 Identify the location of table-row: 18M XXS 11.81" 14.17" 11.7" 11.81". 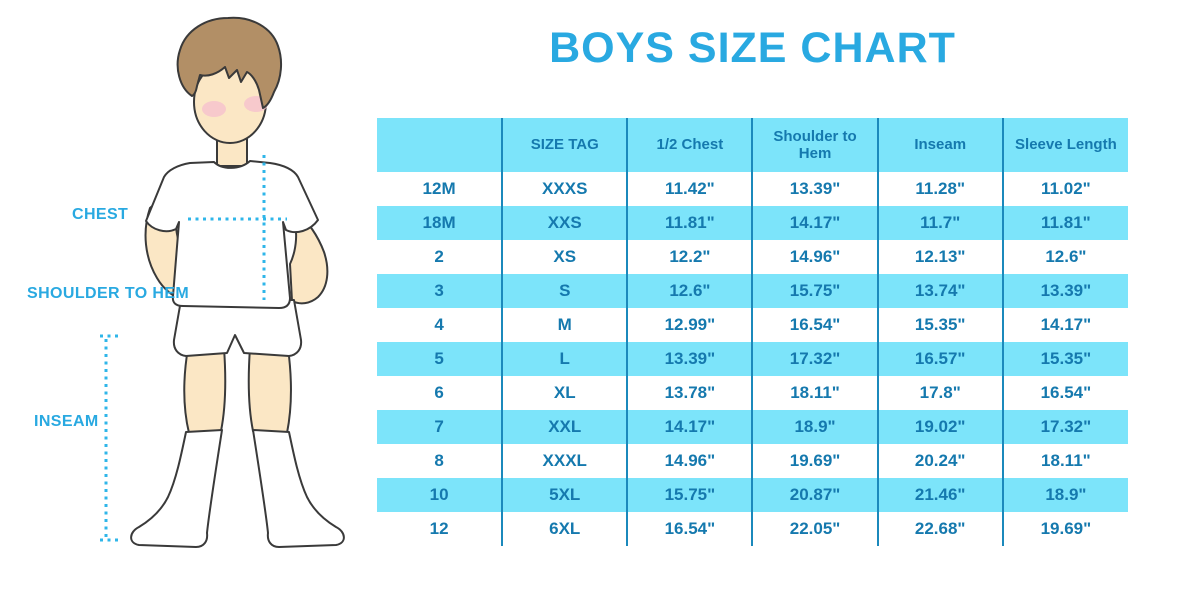
(752, 223).